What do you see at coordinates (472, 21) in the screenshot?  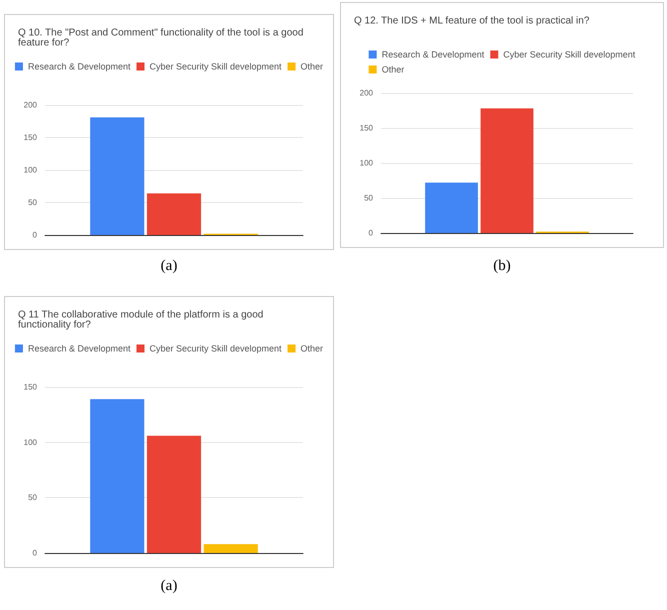 I see `chart-title: Q 12. The IDS + ML feature of the tool is practical in?` at bounding box center [472, 21].